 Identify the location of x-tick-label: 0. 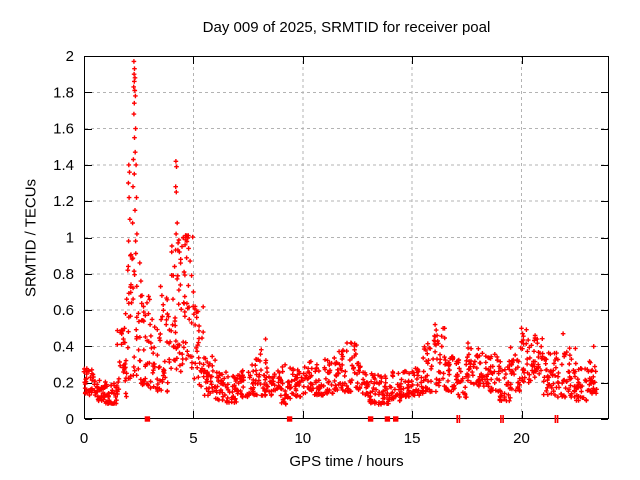
(84, 438).